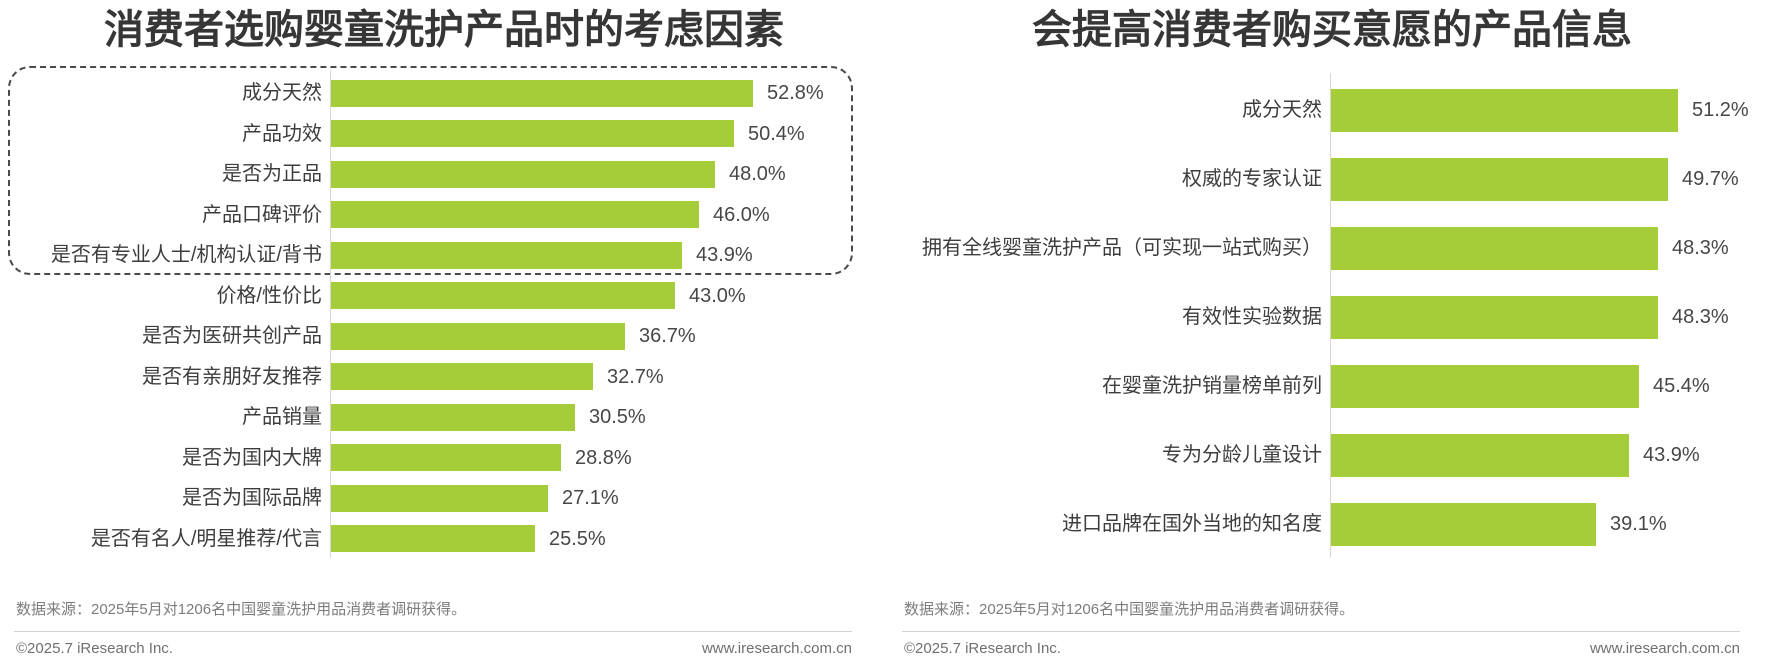 This screenshot has height=662, width=1776. What do you see at coordinates (186, 255) in the screenshot?
I see `category-label: 是否有专业人士/机构认证/背书` at bounding box center [186, 255].